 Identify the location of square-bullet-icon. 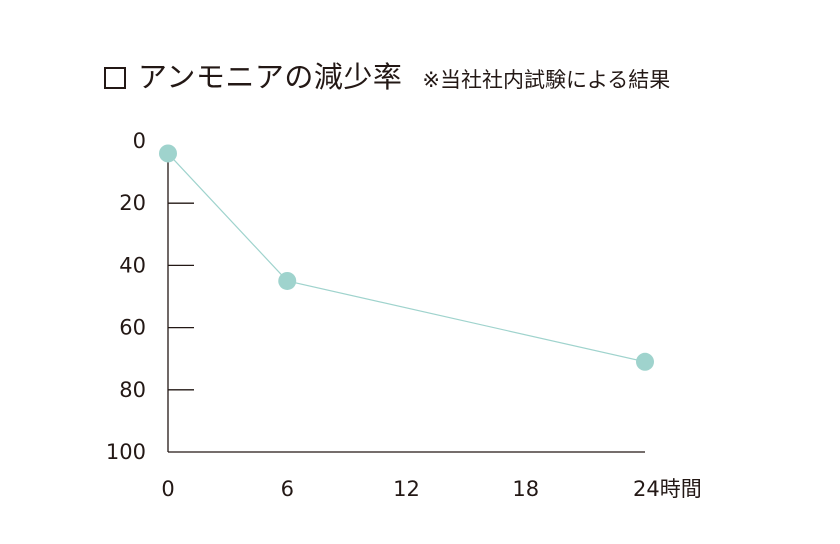
(115, 78).